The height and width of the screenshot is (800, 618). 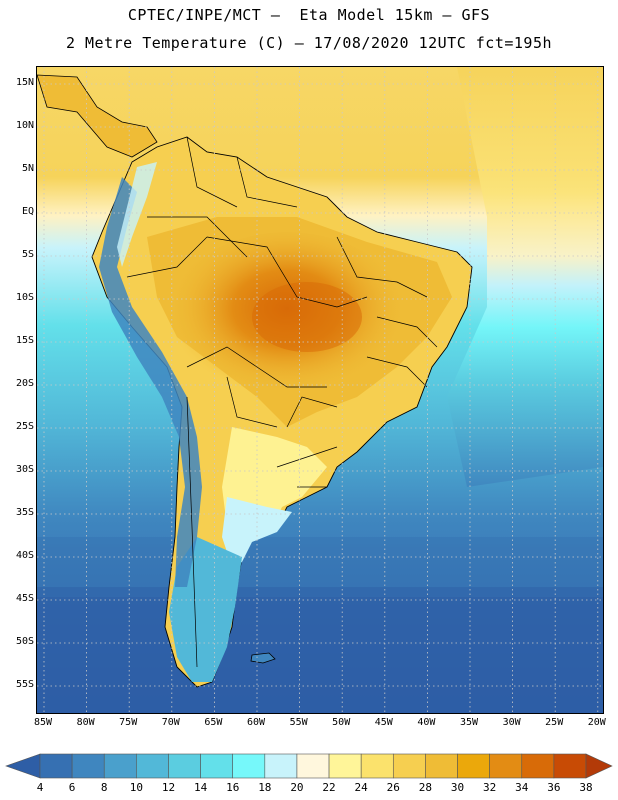 I want to click on latitude-label: 5N, so click(x=27, y=168).